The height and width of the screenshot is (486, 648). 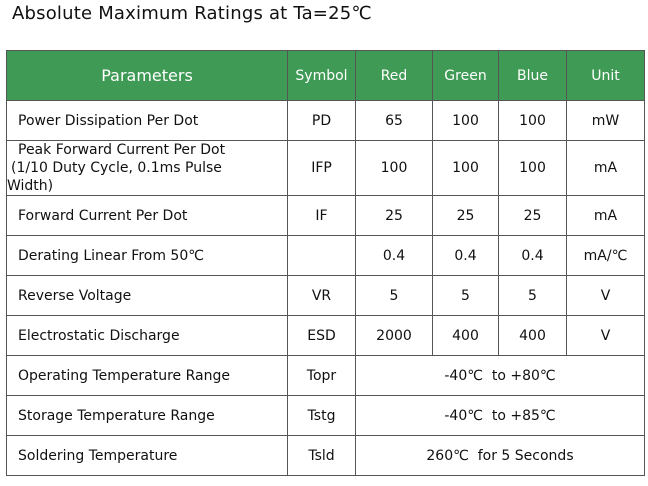 I want to click on green-value-cell: 0.4, so click(x=465, y=255).